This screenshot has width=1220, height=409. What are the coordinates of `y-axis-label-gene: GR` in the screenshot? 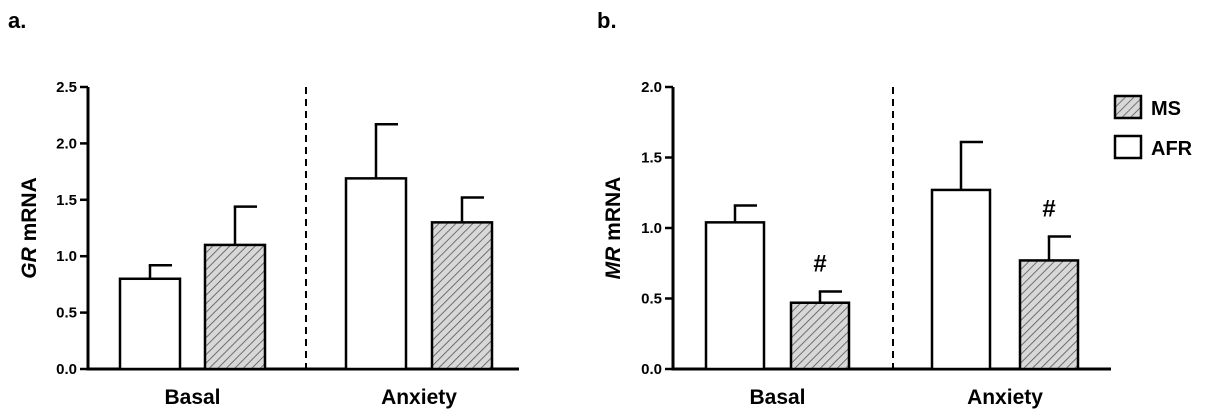 It's located at (29, 262).